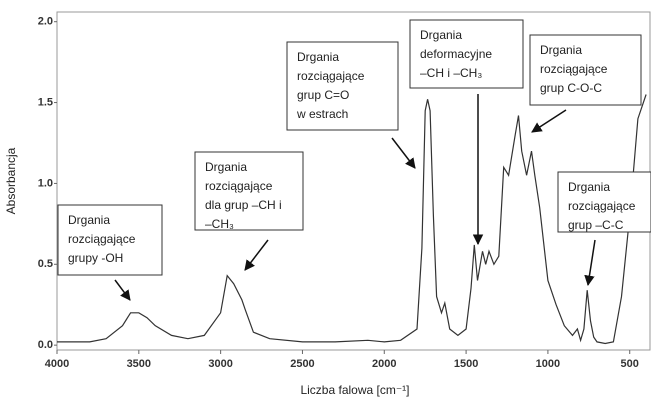 Image resolution: width=651 pixels, height=400 pixels. I want to click on x-tick-label: 2000, so click(384, 364).